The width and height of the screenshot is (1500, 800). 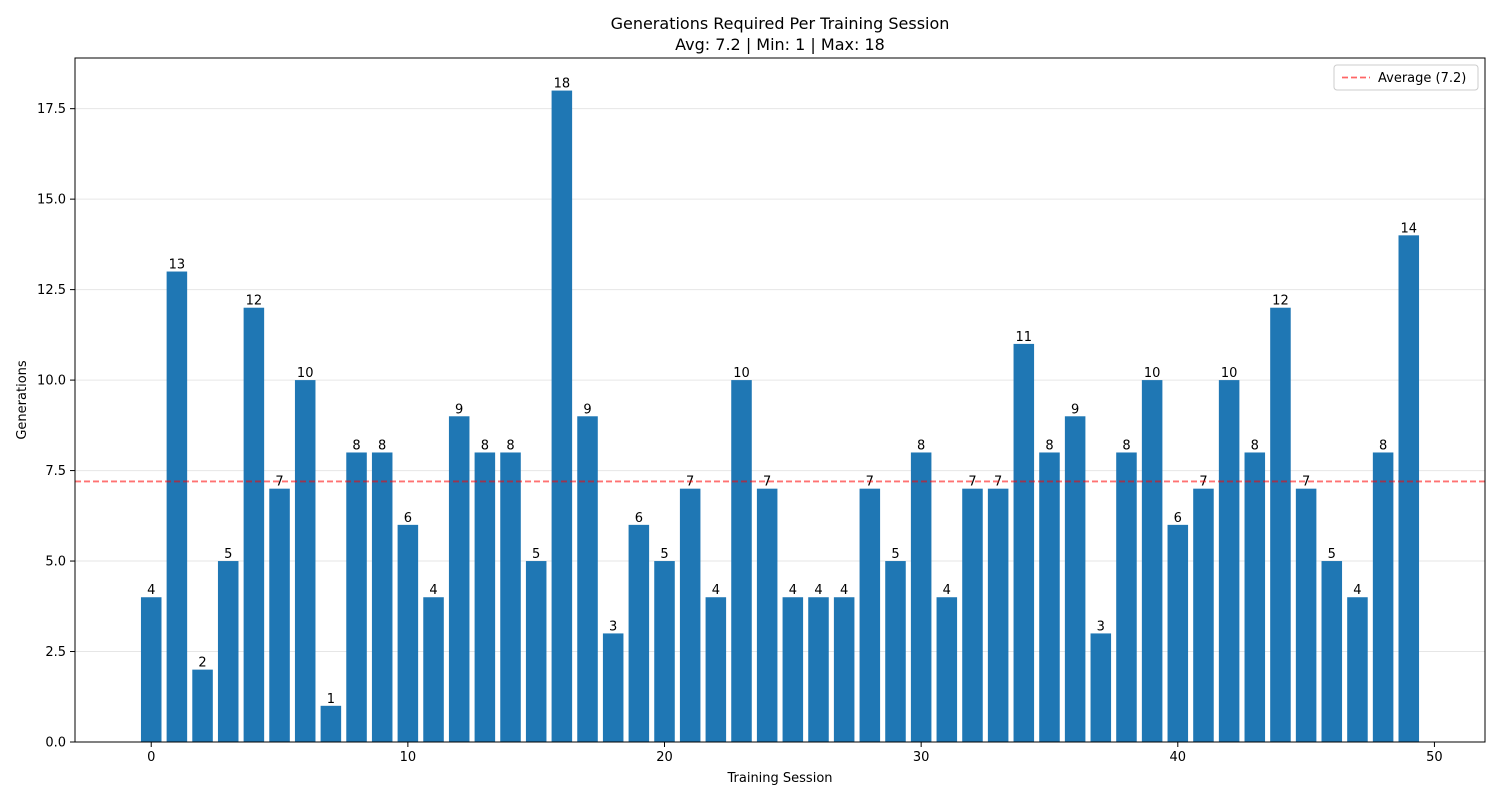 What do you see at coordinates (177, 265) in the screenshot?
I see `bar-value-label: 13` at bounding box center [177, 265].